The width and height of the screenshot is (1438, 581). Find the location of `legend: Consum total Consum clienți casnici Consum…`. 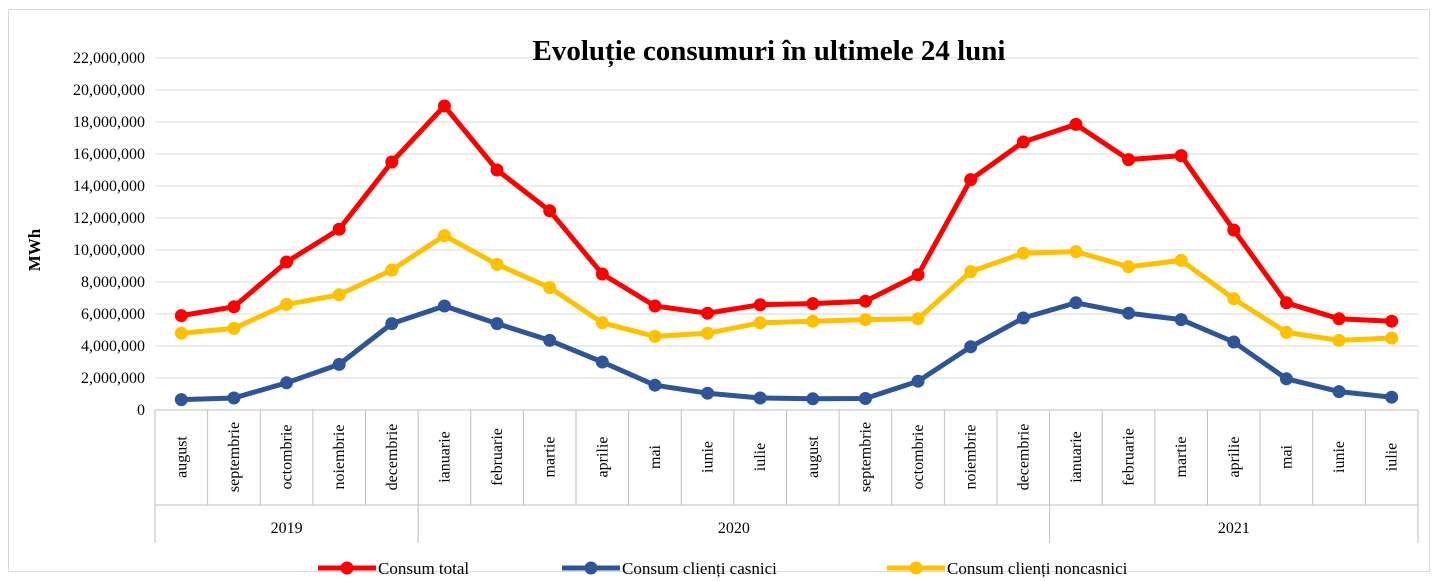

legend: Consum total Consum clienți casnici Consum… is located at coordinates (723, 568).